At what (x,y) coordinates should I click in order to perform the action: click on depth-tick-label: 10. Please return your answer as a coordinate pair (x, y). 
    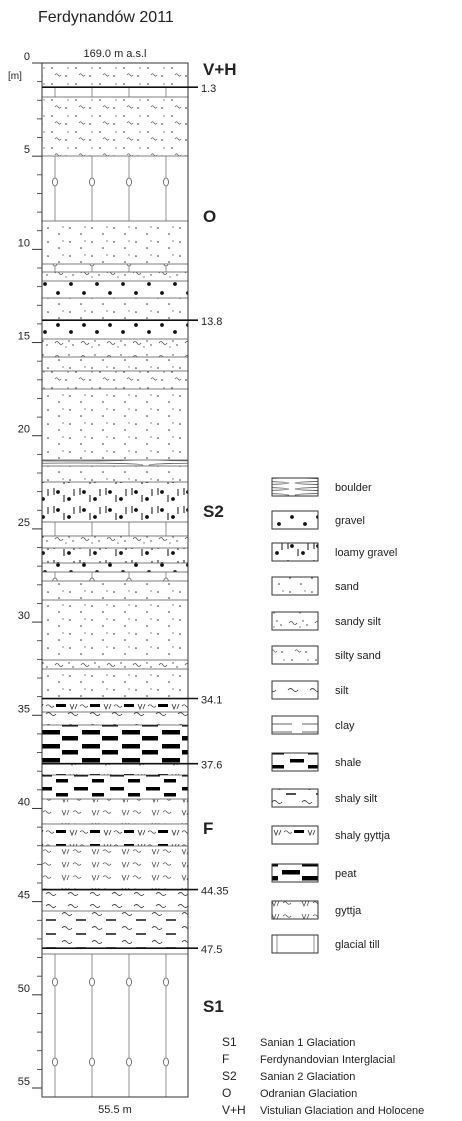
    Looking at the image, I should click on (24, 243).